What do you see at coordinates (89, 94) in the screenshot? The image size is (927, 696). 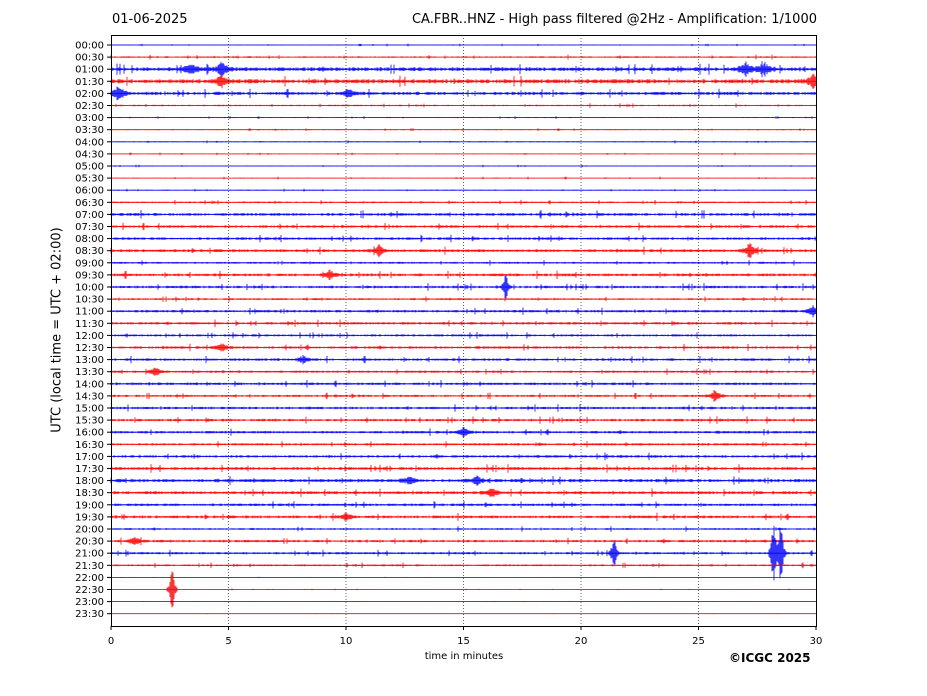 I see `y-tick-label: 02:00` at bounding box center [89, 94].